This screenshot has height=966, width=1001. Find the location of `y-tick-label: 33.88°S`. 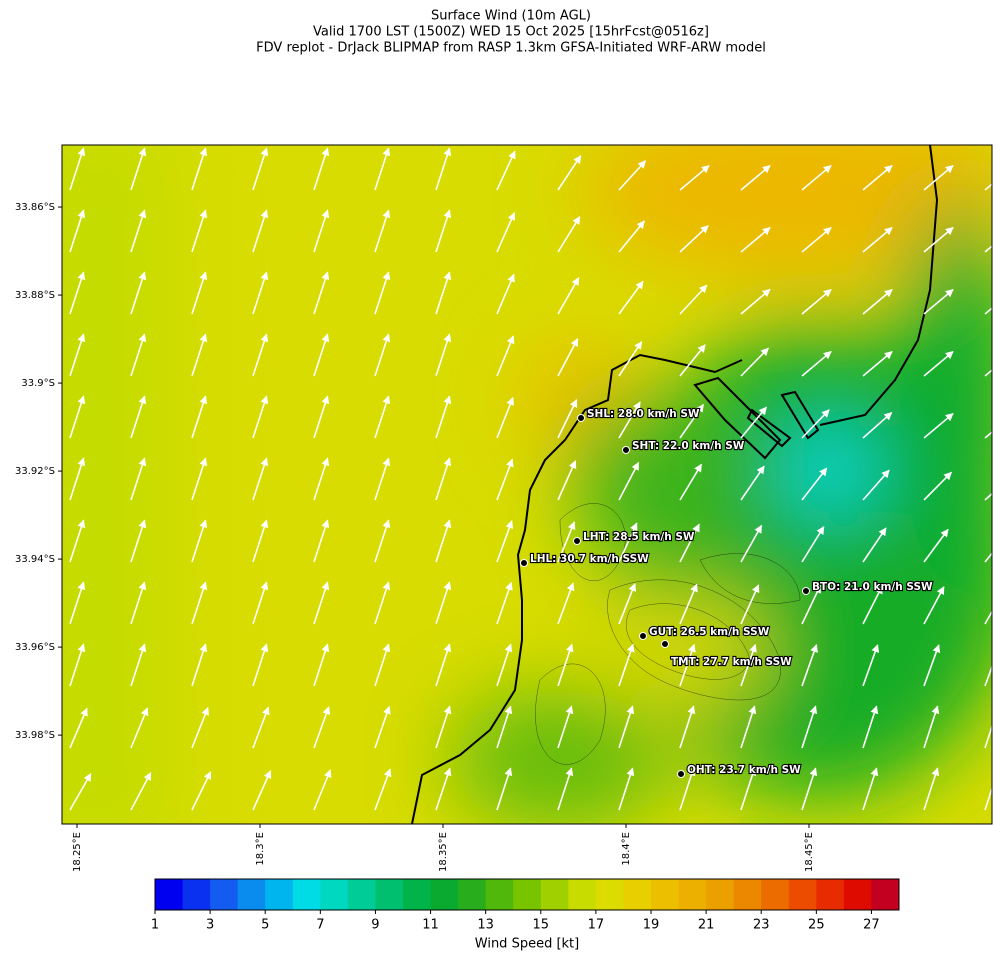

y-tick-label: 33.88°S is located at coordinates (35, 295).